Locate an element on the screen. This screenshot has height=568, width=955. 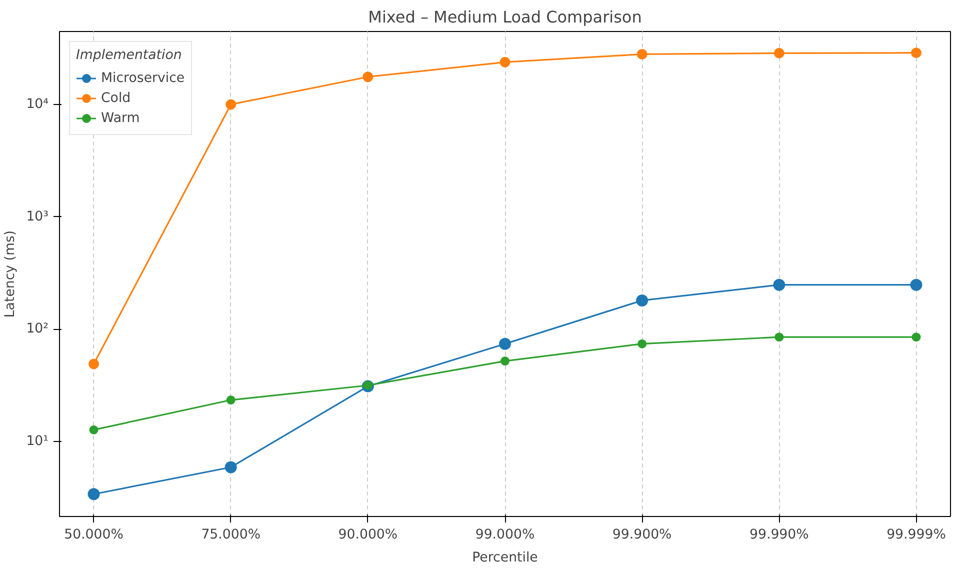
y-tick-label: 10² is located at coordinates (37, 329).